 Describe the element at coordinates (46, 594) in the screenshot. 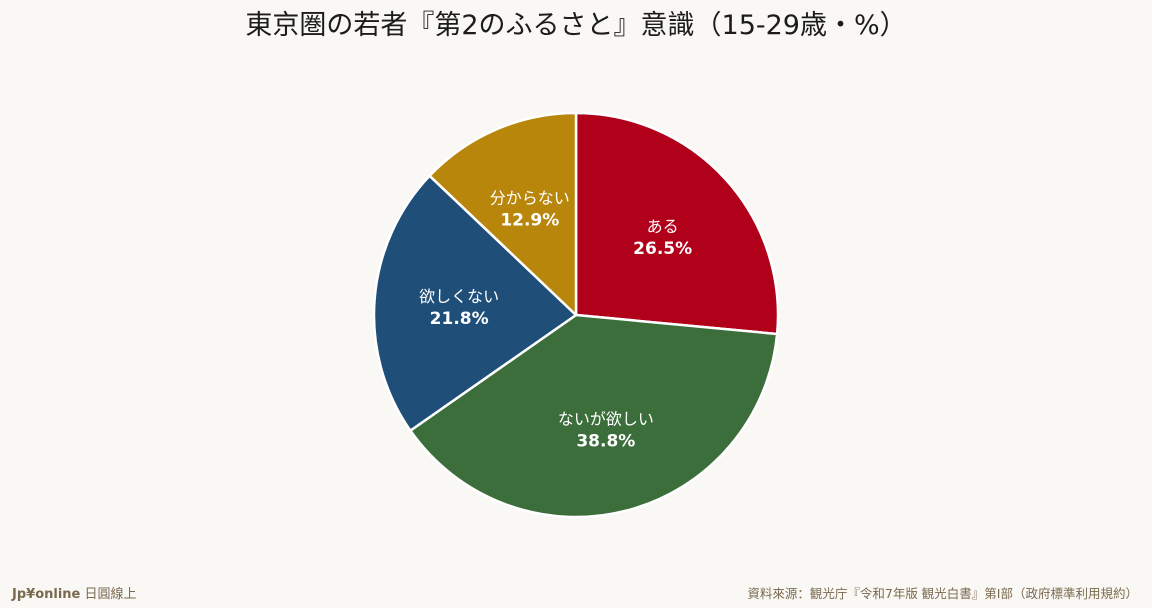

I see `brand-name: Jp¥online` at that location.